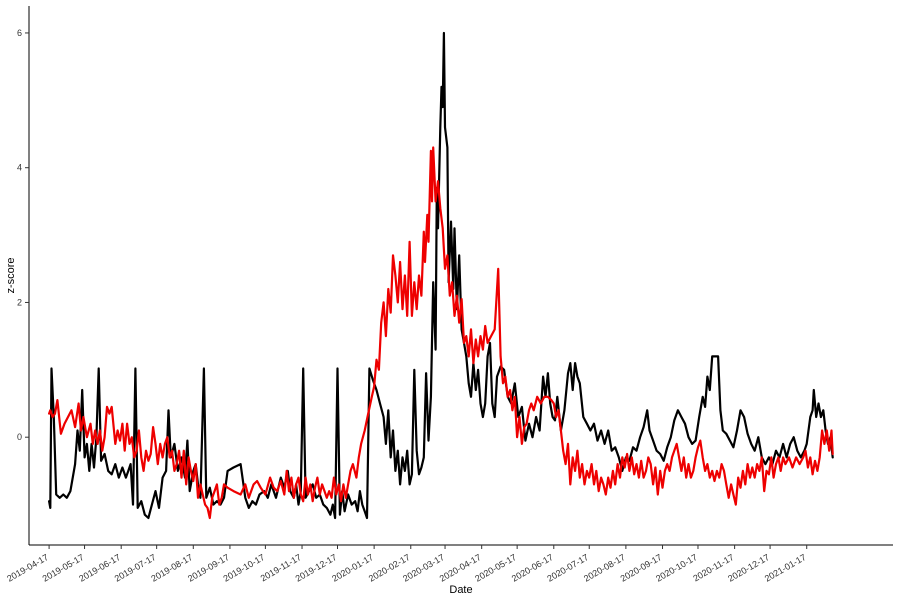  I want to click on x-axis-title: Date, so click(460, 590).